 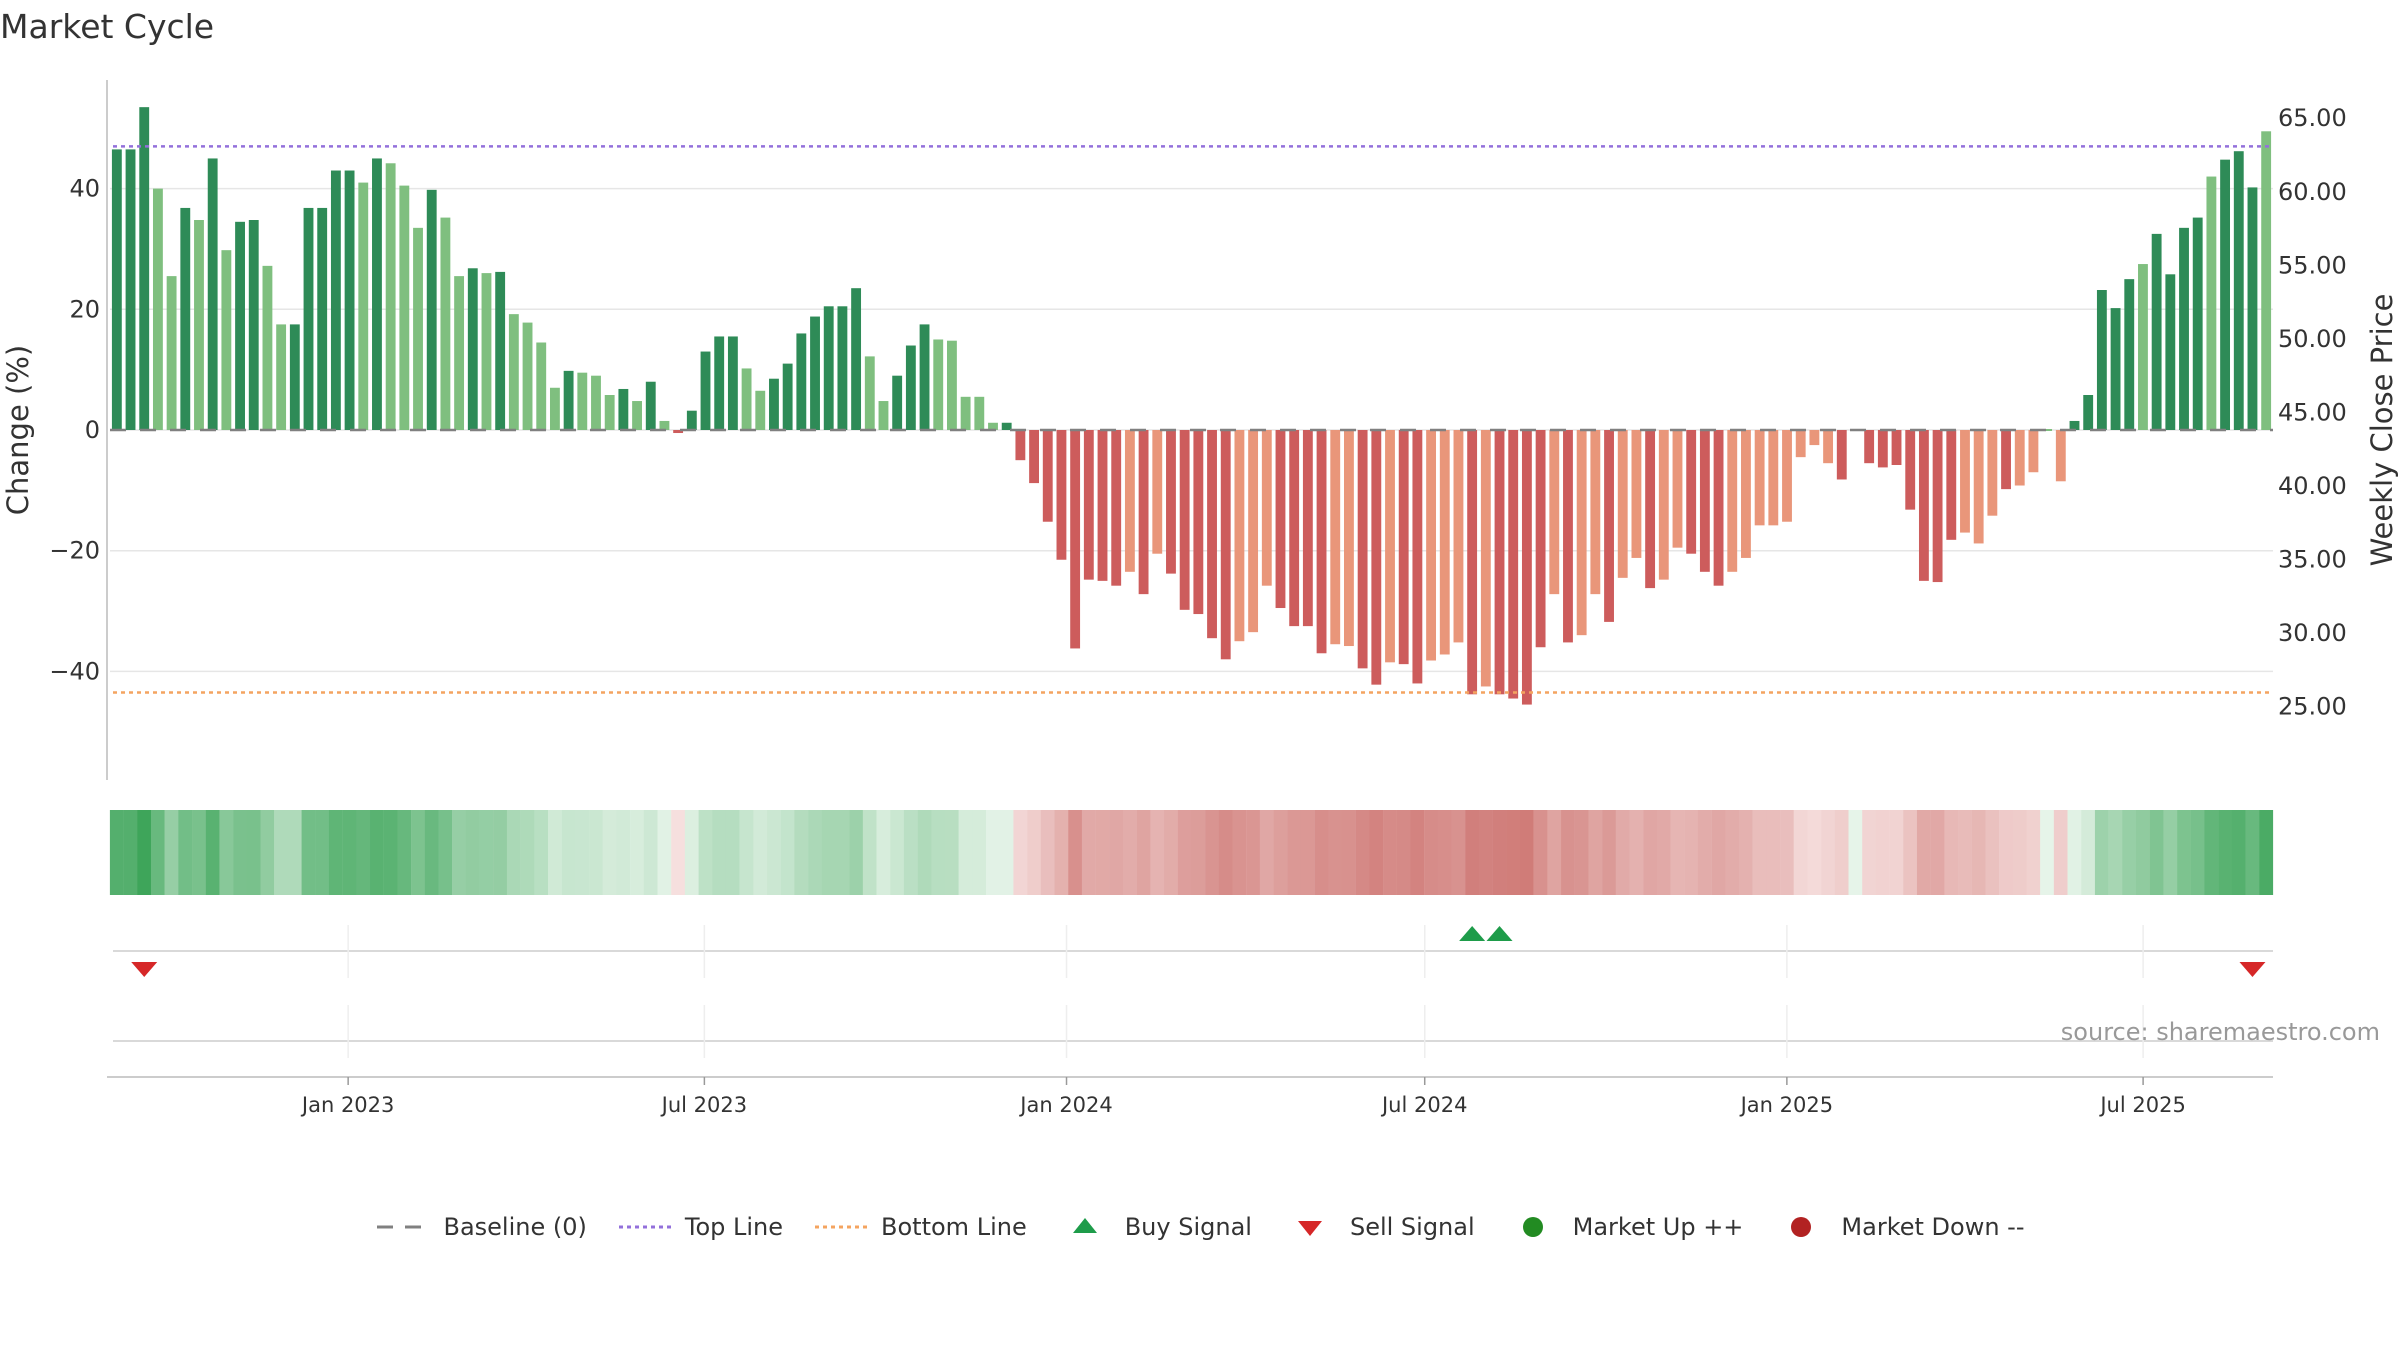 What do you see at coordinates (703, 1105) in the screenshot?
I see `x-tick-label: Jul 2023` at bounding box center [703, 1105].